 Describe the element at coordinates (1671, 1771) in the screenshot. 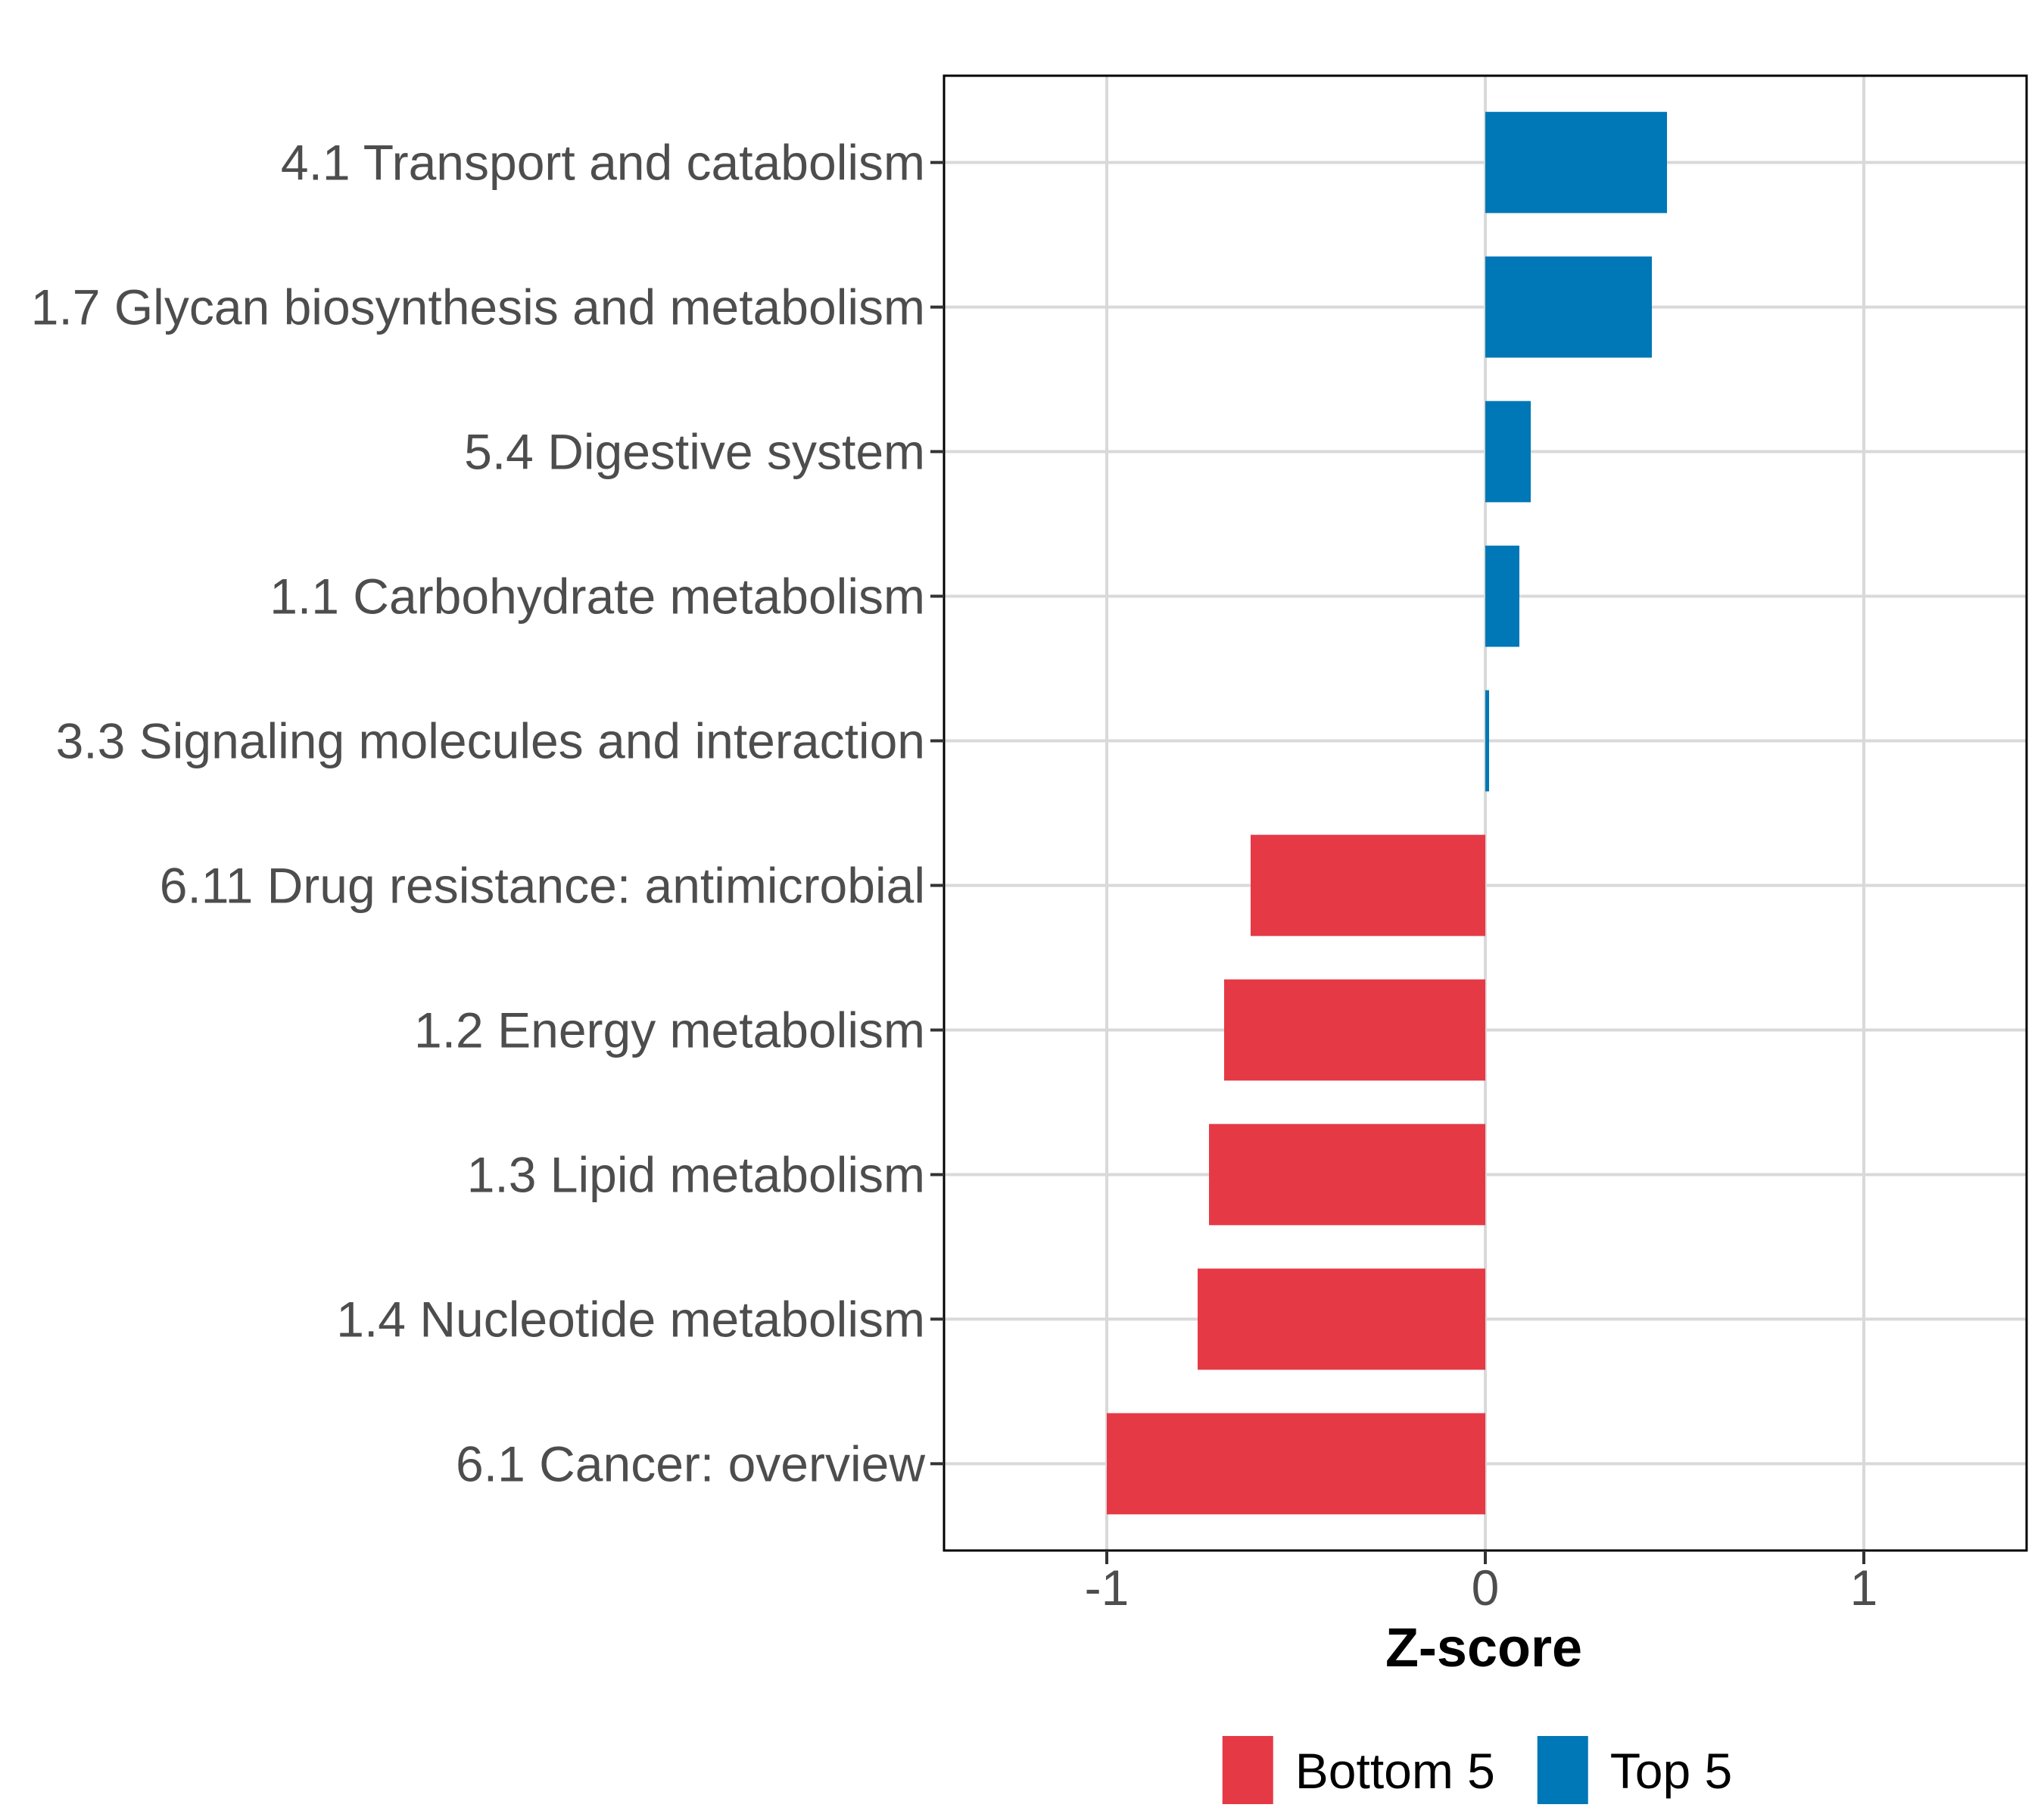

I see `legend-label: Top 5` at that location.